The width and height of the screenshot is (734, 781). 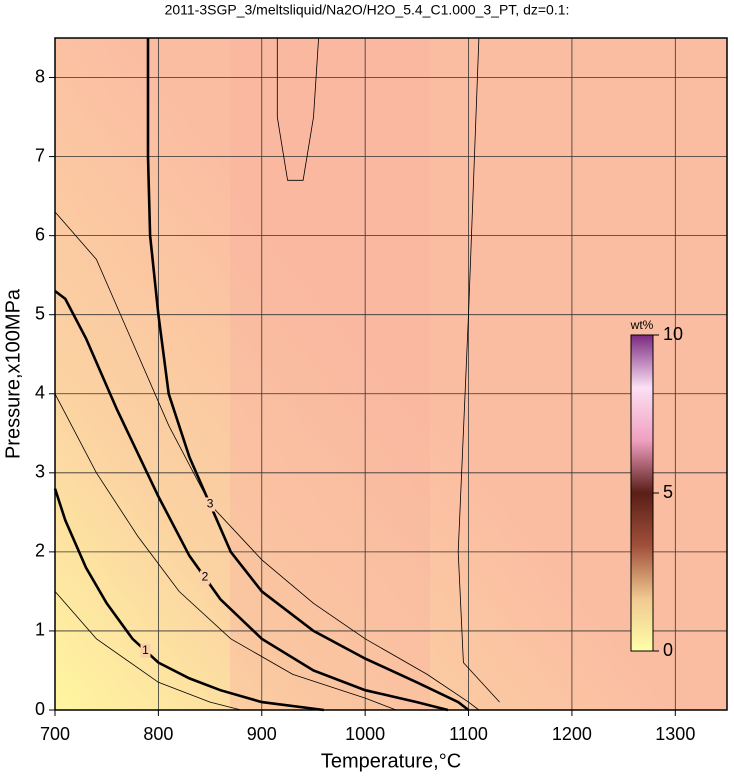 What do you see at coordinates (391, 761) in the screenshot?
I see `x-axis-label: Temperature,°C` at bounding box center [391, 761].